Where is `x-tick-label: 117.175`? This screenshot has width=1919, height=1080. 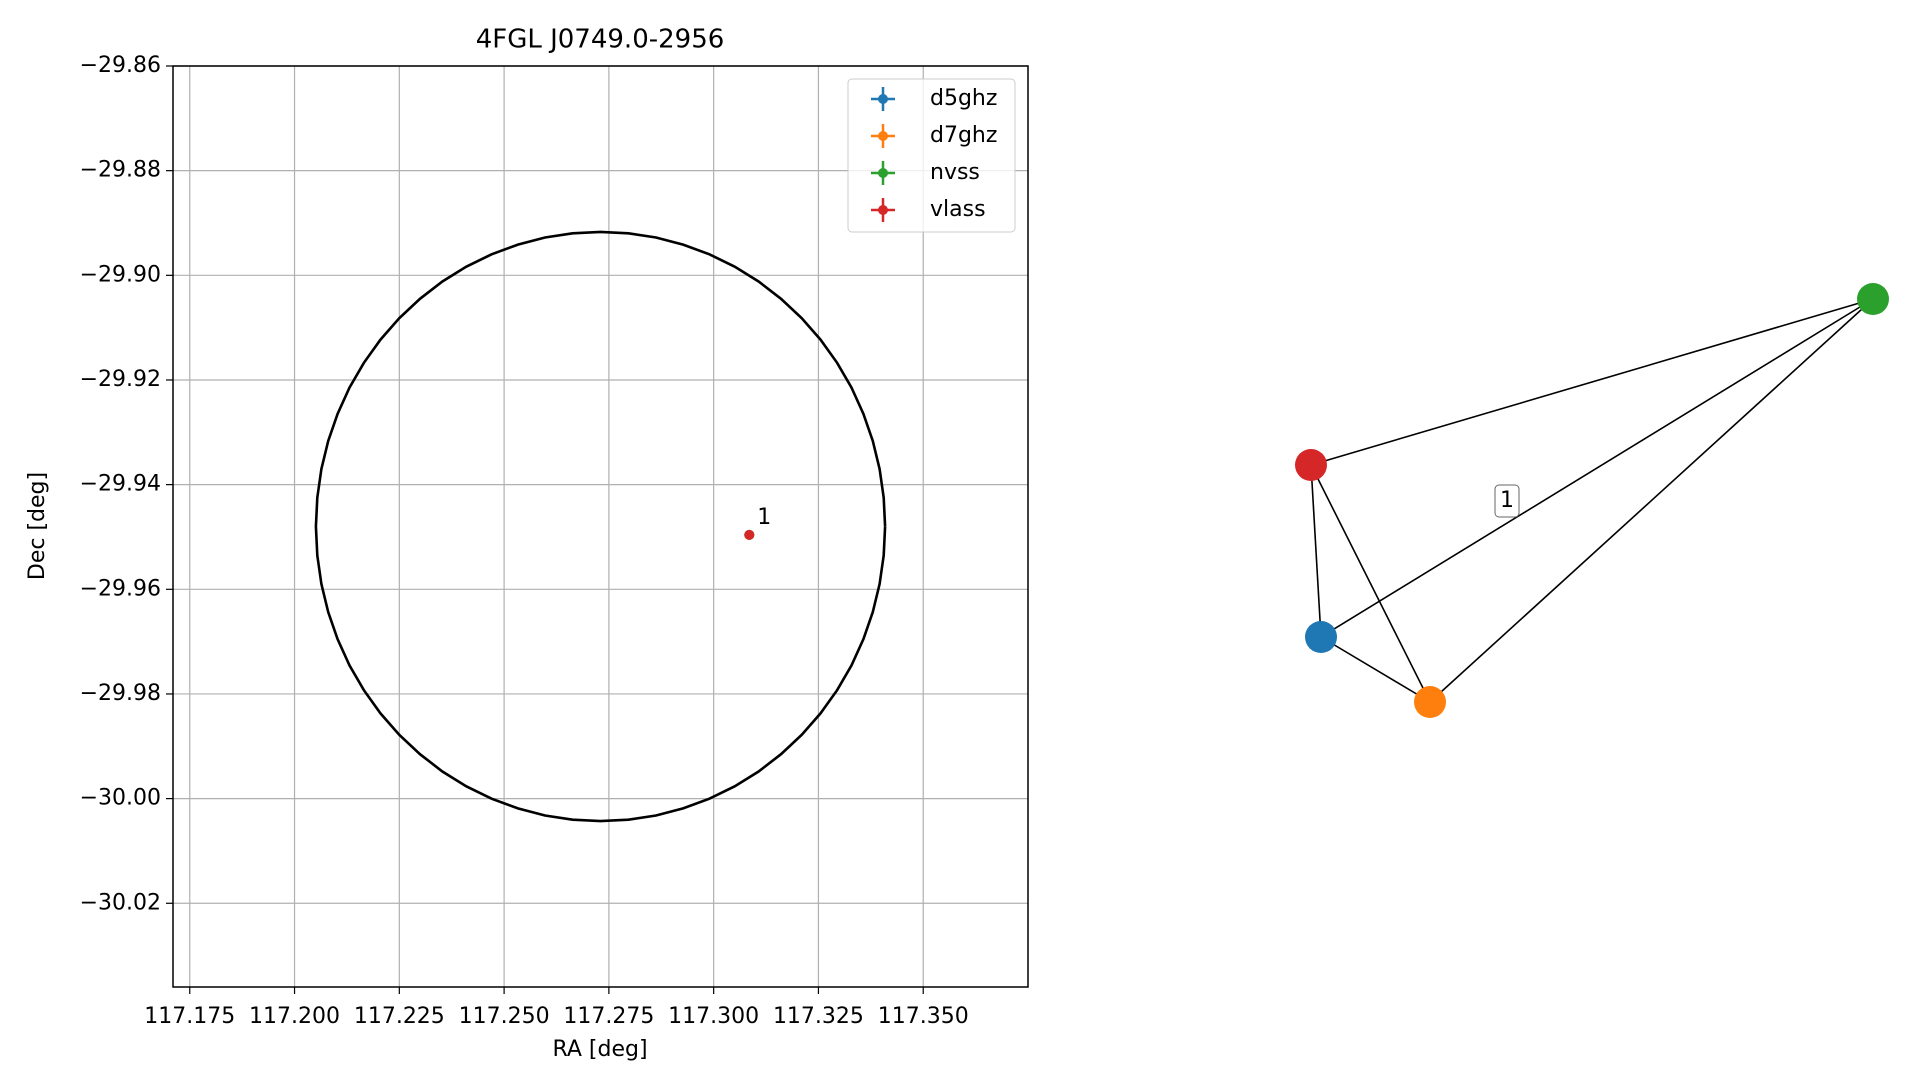
x-tick-label: 117.175 is located at coordinates (189, 1016).